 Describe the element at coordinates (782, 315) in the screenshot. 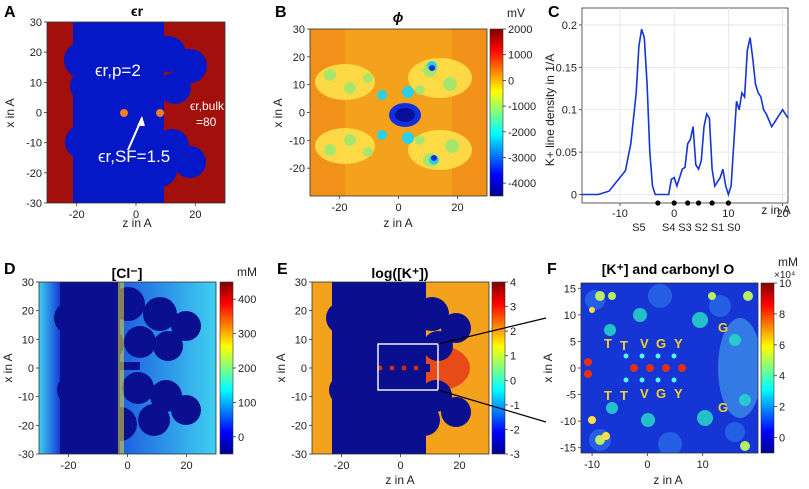

I see `colorbar-tick-label: 8` at that location.